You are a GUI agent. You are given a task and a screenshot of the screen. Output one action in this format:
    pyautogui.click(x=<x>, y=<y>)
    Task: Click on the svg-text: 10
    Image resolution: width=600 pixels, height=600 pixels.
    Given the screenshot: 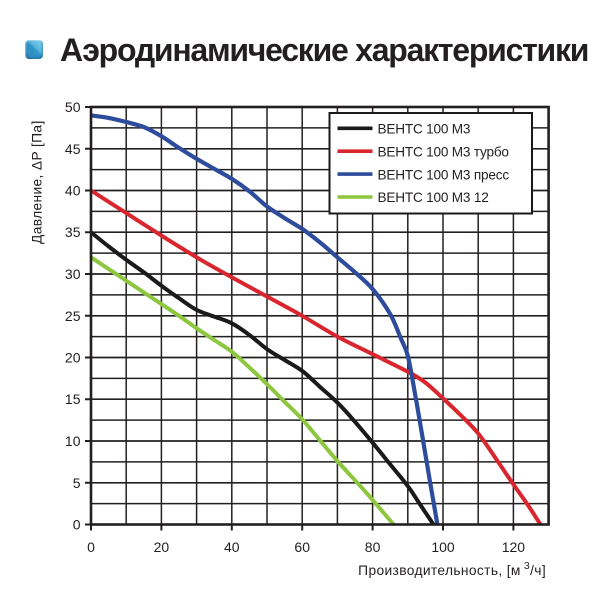 What is the action you would take?
    pyautogui.click(x=73, y=441)
    